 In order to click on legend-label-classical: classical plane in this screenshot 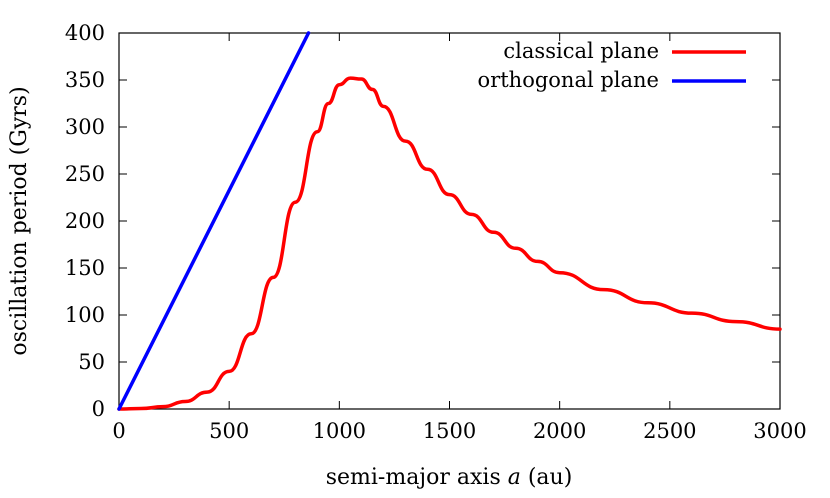, I will do `click(581, 51)`.